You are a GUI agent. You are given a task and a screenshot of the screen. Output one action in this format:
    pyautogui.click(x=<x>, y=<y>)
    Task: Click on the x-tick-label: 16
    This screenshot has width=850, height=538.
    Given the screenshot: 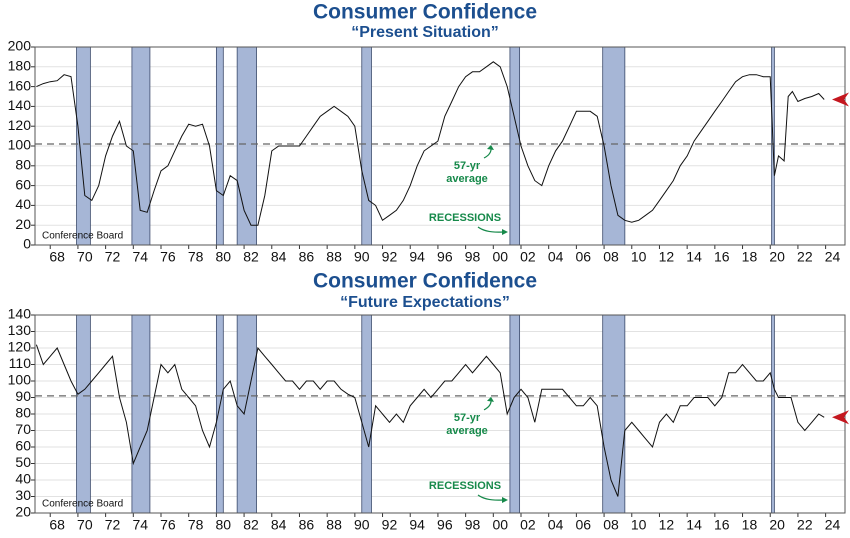 What is the action you would take?
    pyautogui.click(x=722, y=257)
    